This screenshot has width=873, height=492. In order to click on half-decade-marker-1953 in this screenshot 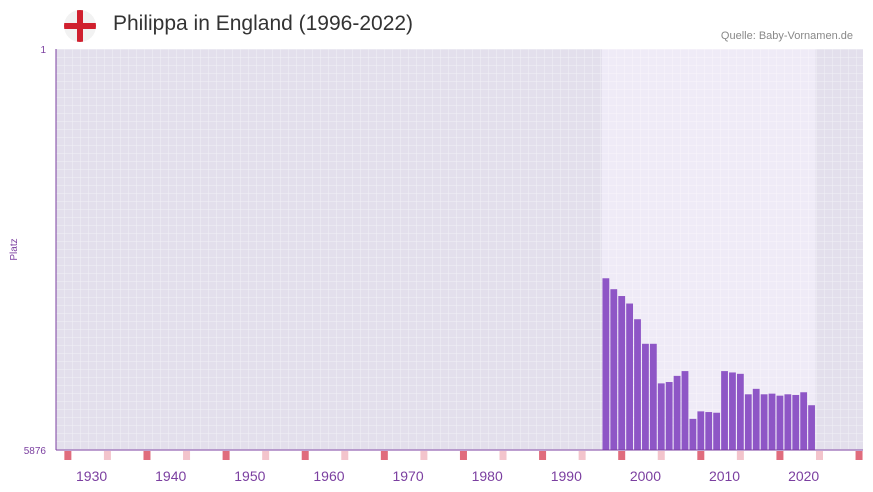, I will do `click(266, 455)`.